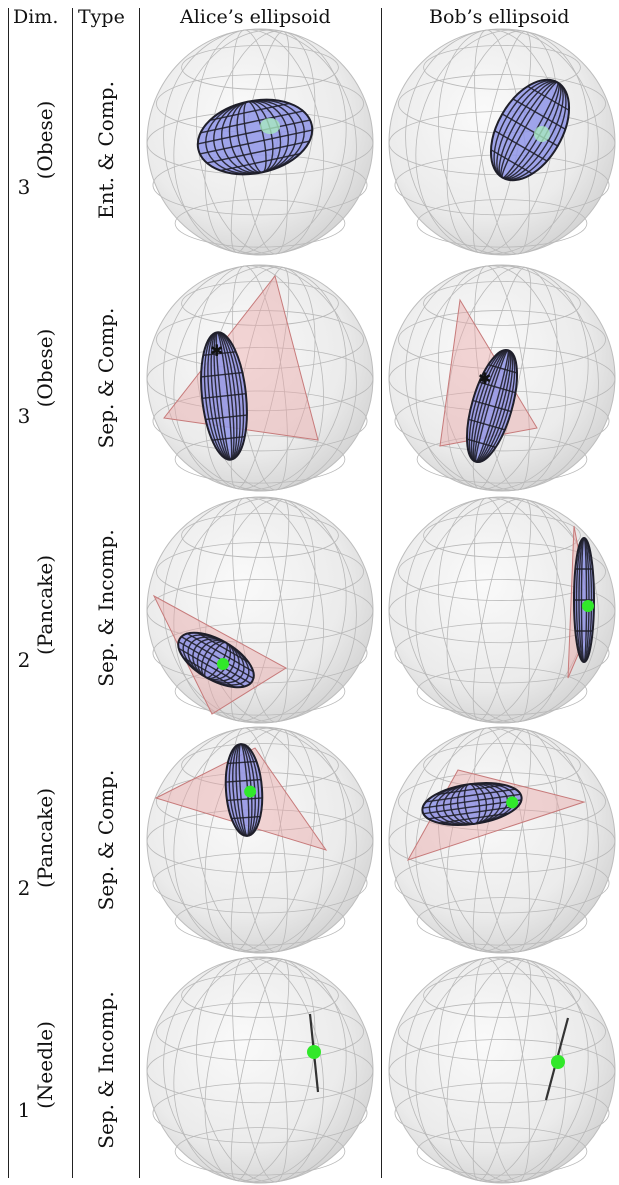 The image size is (619, 1185). I want to click on bob-sphere-row4, so click(502, 840).